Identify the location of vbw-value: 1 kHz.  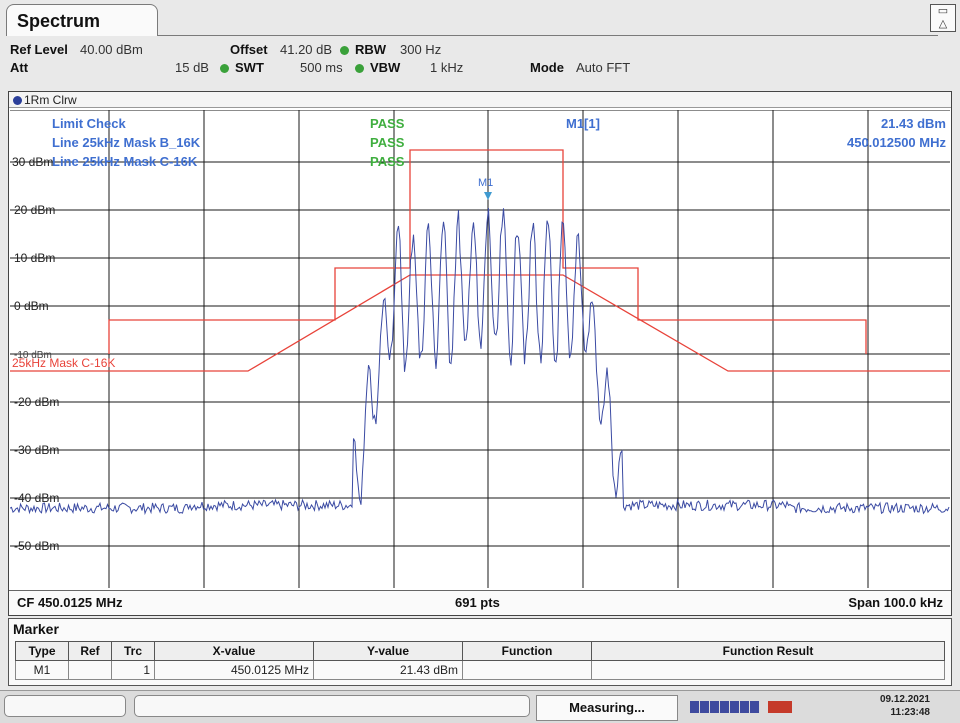
(447, 67).